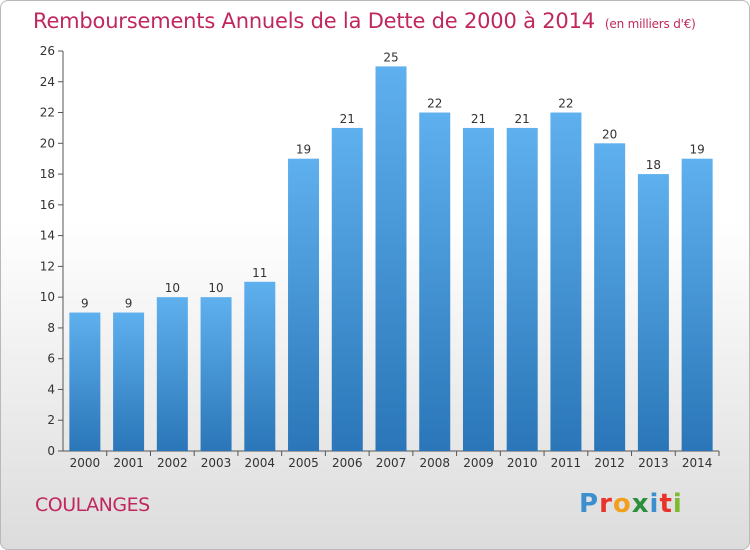 This screenshot has height=550, width=750. Describe the element at coordinates (666, 504) in the screenshot. I see `brand-letter: t` at that location.